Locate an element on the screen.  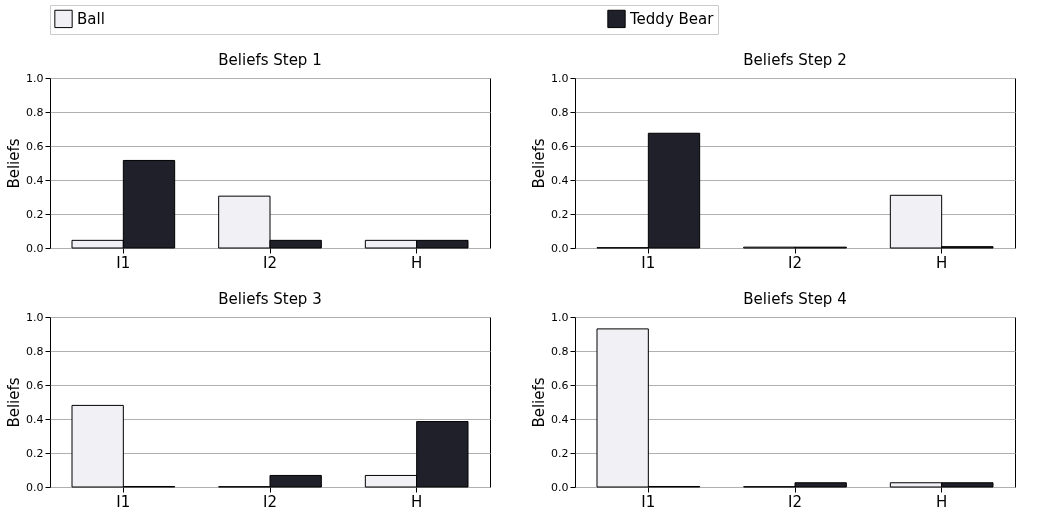
legend-label: Teddy Bear is located at coordinates (672, 18).